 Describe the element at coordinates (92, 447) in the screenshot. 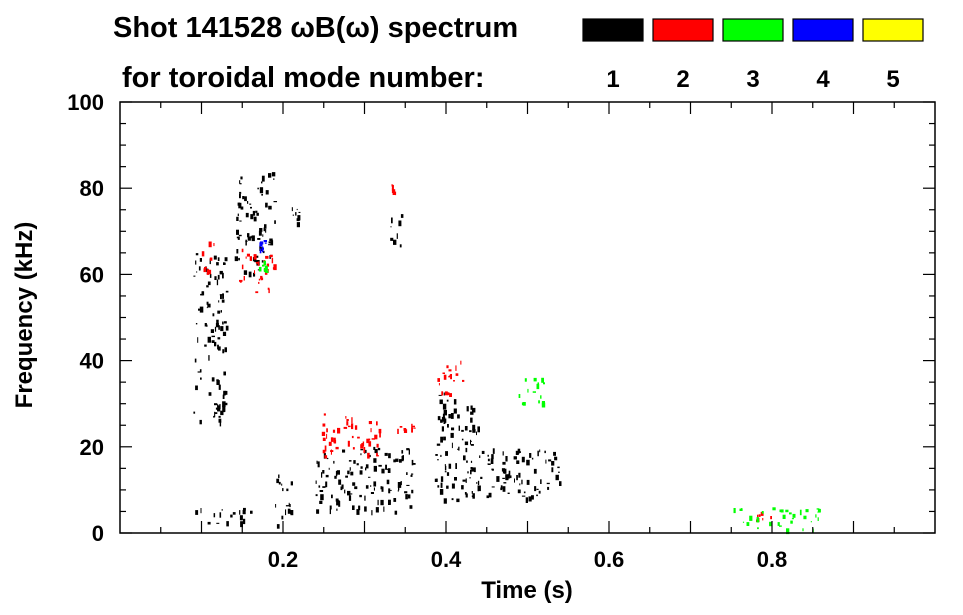

I see `y-tick-label: 20` at that location.